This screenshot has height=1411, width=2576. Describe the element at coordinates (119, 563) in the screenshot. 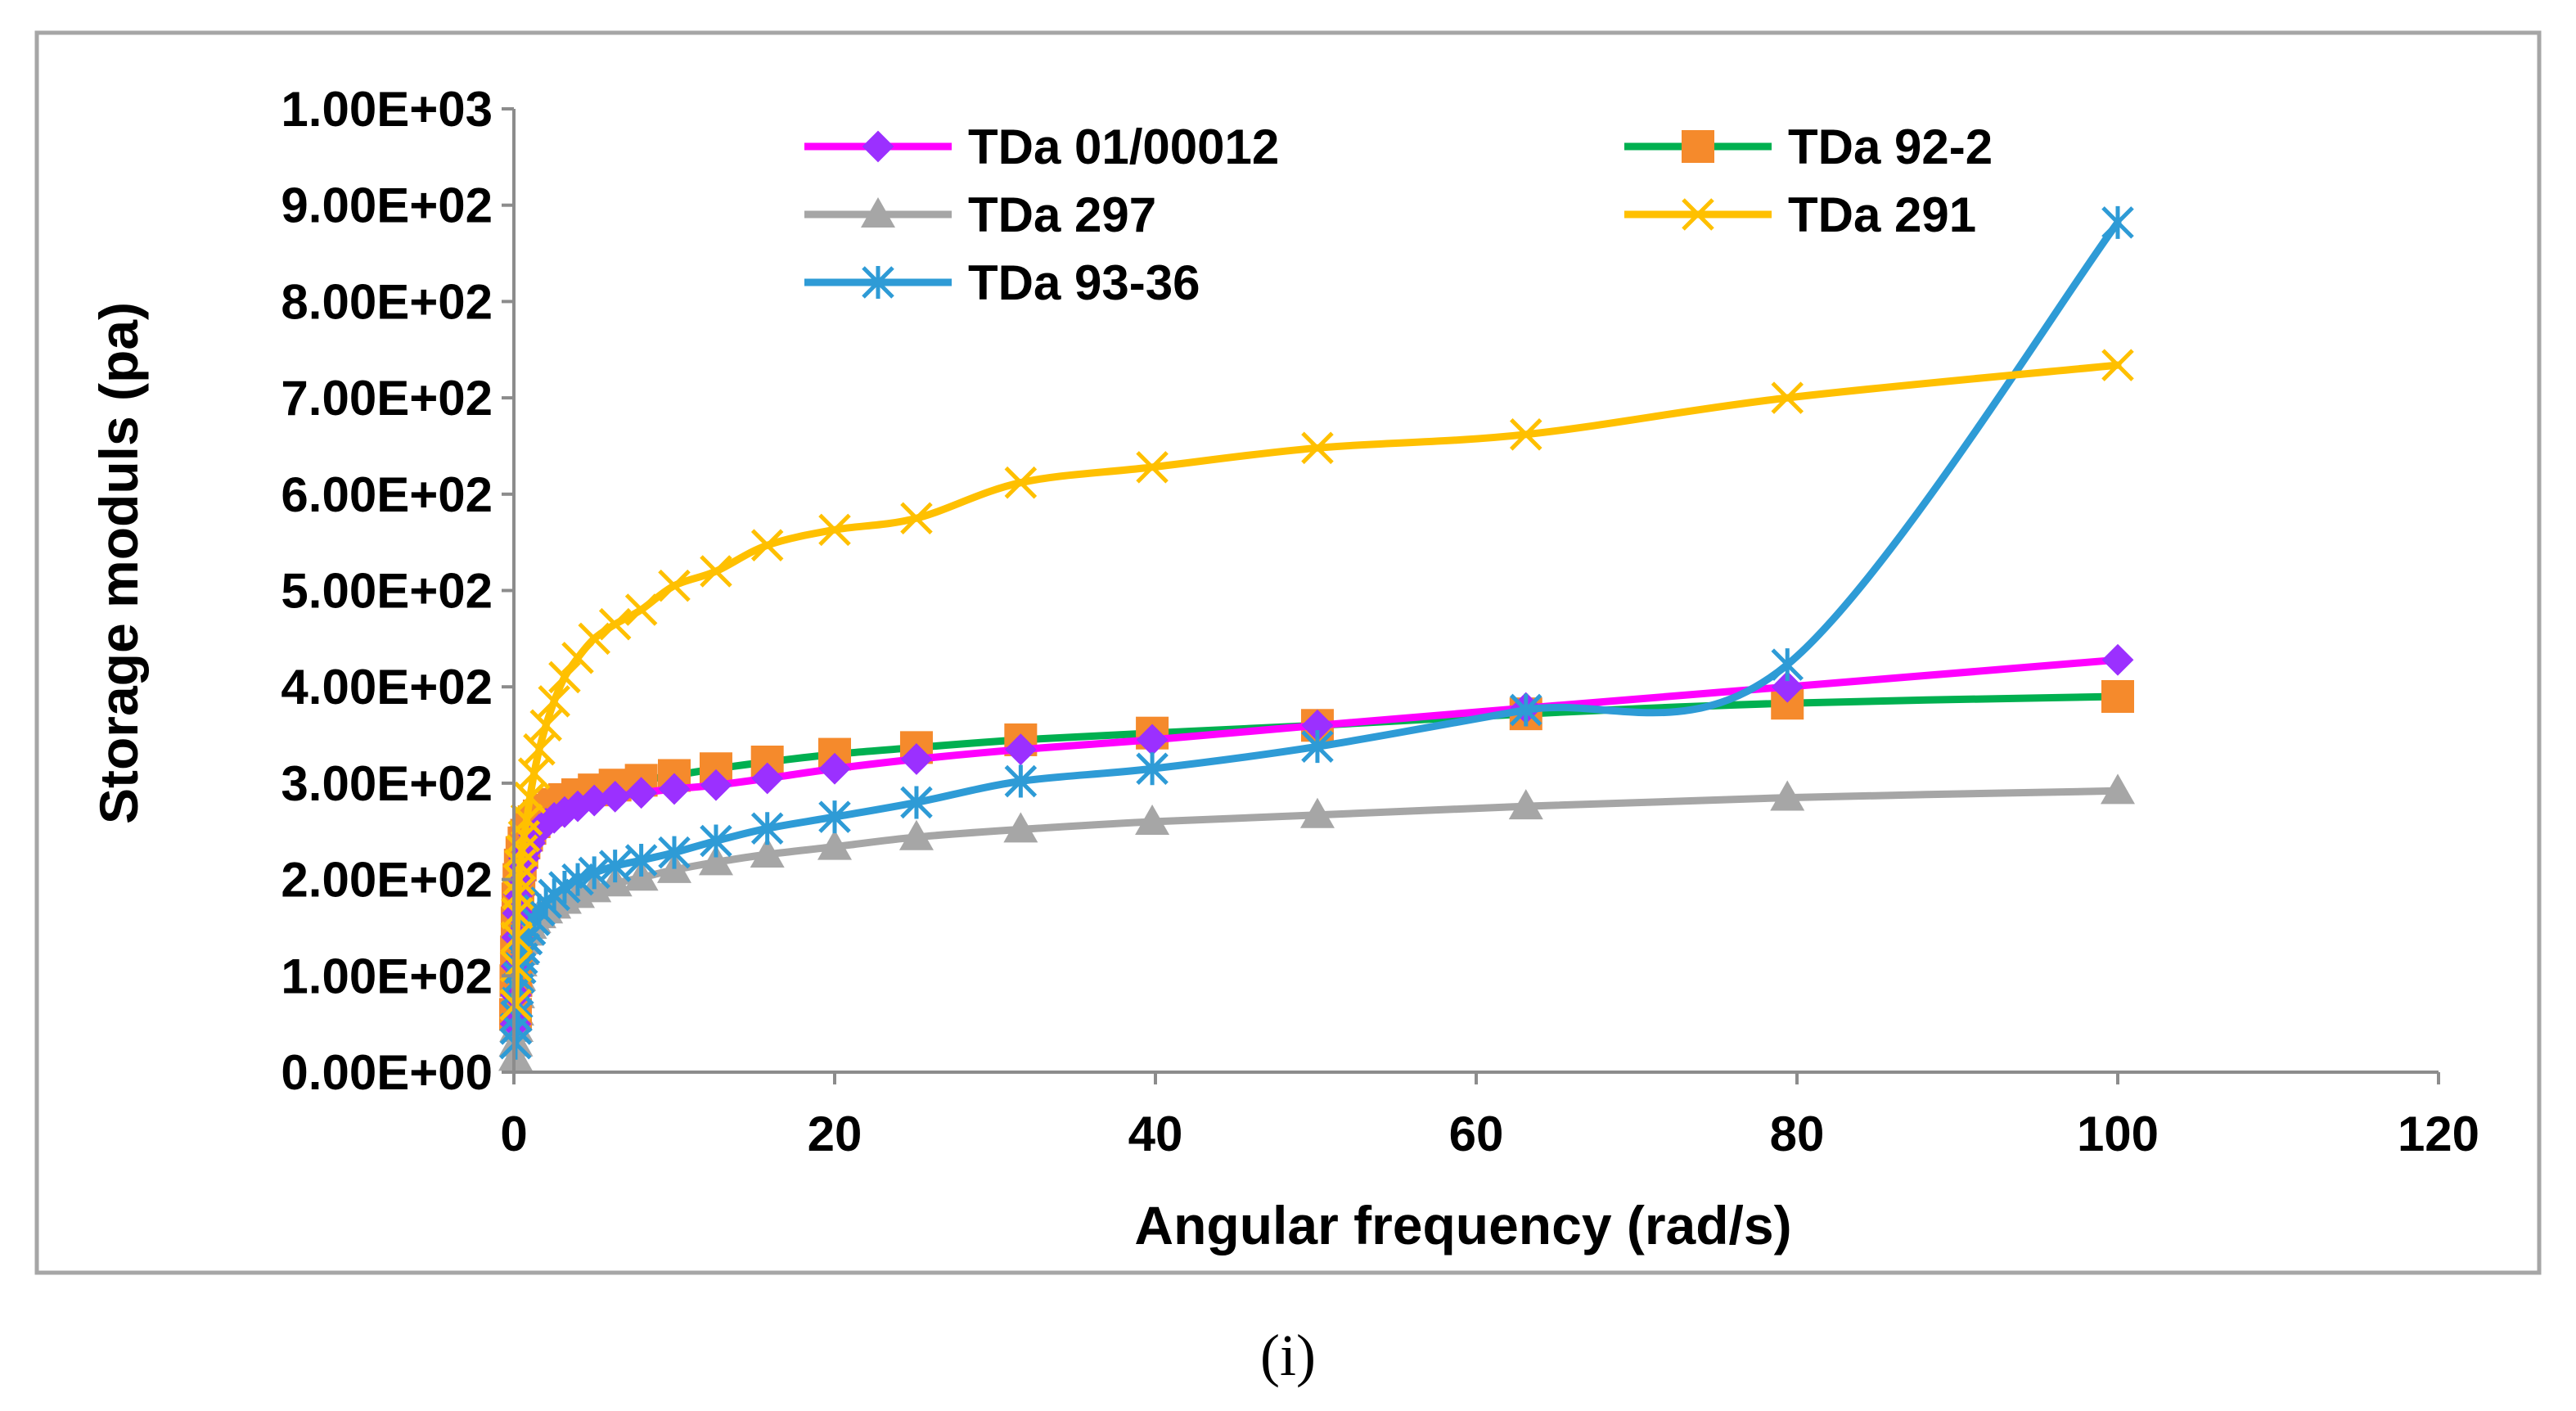

I see `y-axis-title: Storage moduls (pa)` at that location.